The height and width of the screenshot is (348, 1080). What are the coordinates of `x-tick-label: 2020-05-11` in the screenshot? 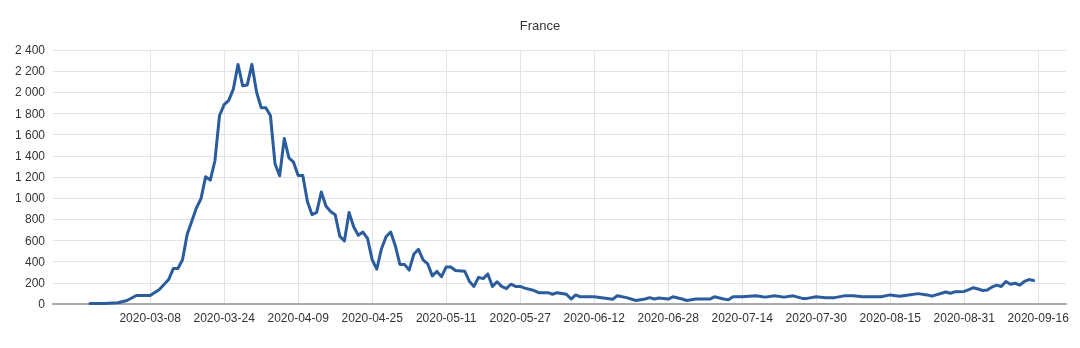 It's located at (446, 318).